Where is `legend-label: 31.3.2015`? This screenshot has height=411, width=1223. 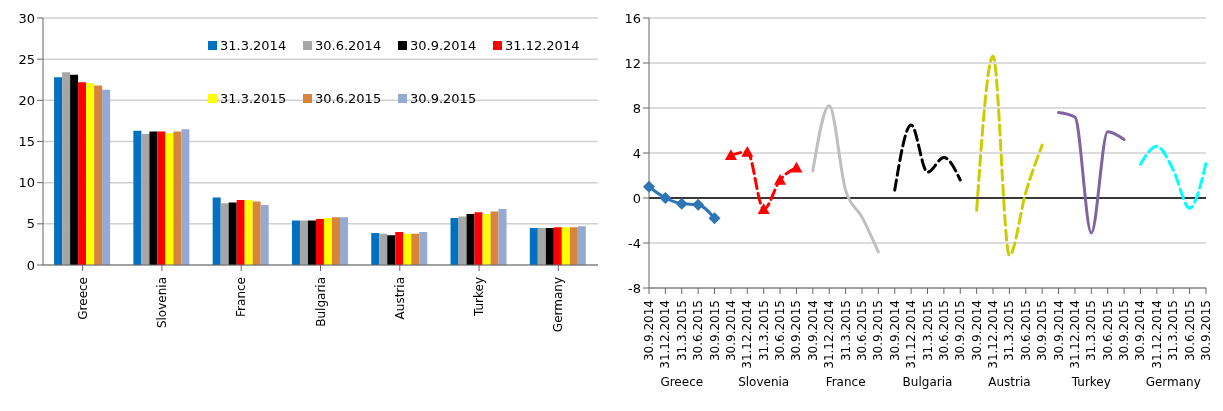
legend-label: 31.3.2015 is located at coordinates (253, 98).